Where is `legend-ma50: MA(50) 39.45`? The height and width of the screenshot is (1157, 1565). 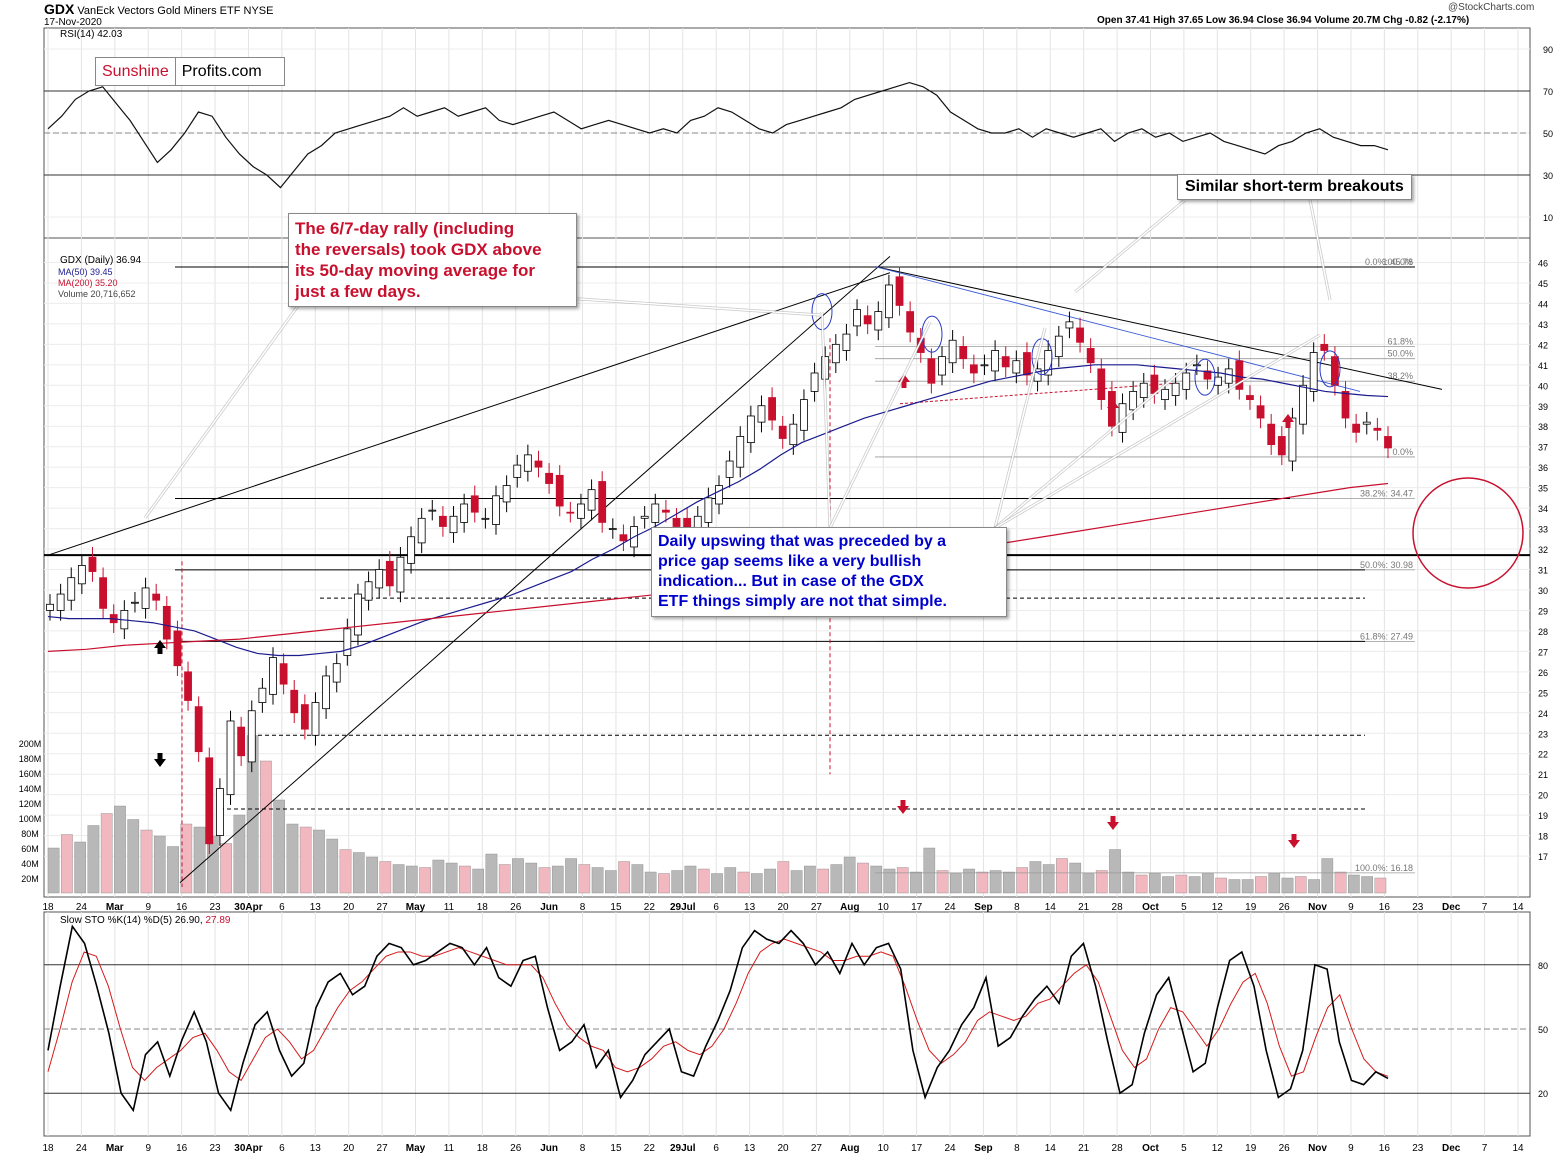
legend-ma50: MA(50) 39.45 is located at coordinates (85, 272).